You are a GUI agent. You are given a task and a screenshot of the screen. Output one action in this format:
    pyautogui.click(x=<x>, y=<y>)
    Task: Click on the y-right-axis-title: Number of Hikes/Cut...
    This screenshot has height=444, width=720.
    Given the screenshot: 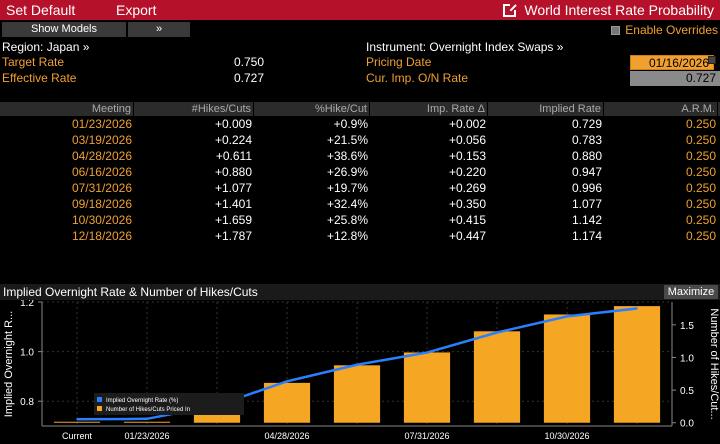 What is the action you would take?
    pyautogui.click(x=714, y=363)
    